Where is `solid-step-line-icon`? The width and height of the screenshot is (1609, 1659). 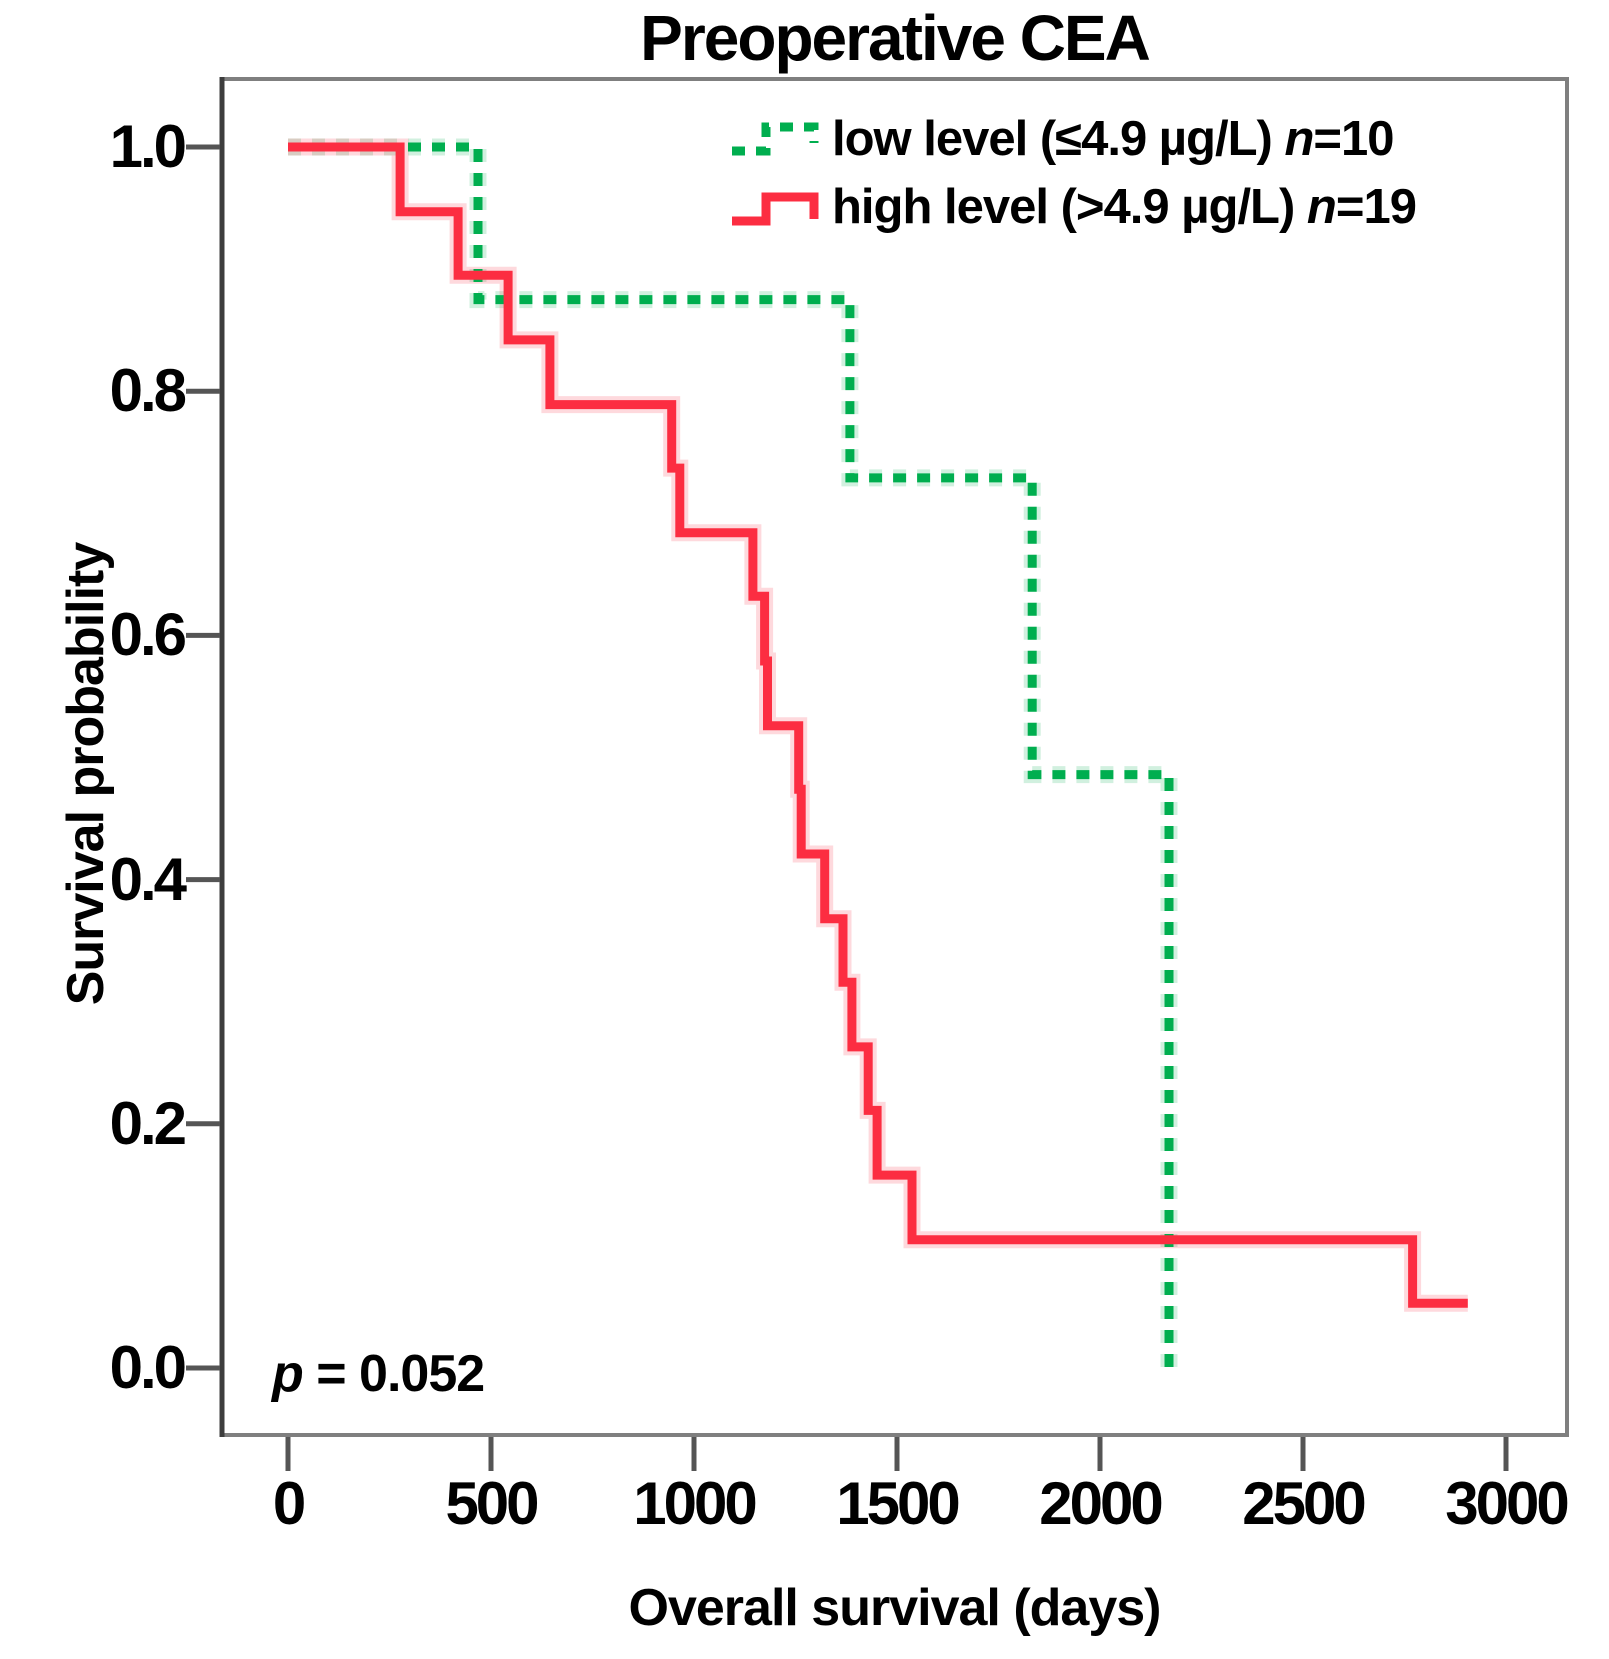
solid-step-line-icon is located at coordinates (775, 209).